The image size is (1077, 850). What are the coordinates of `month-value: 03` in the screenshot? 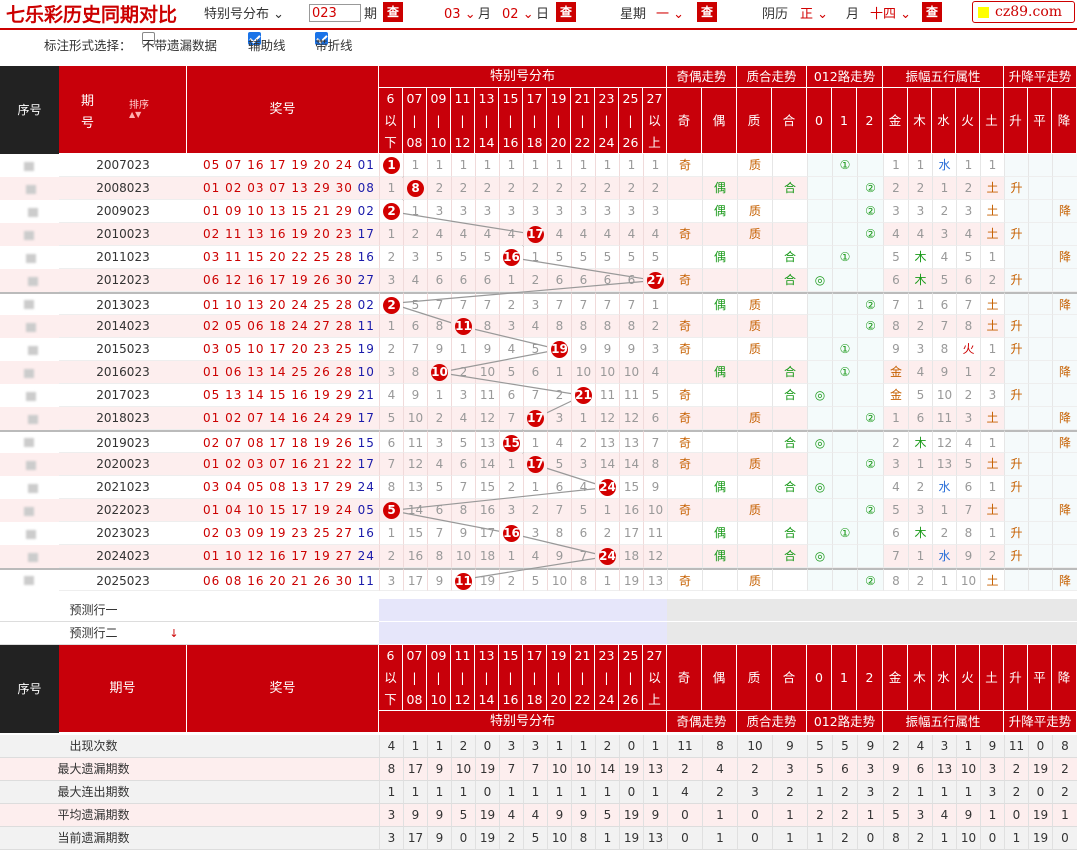 It's located at (452, 14).